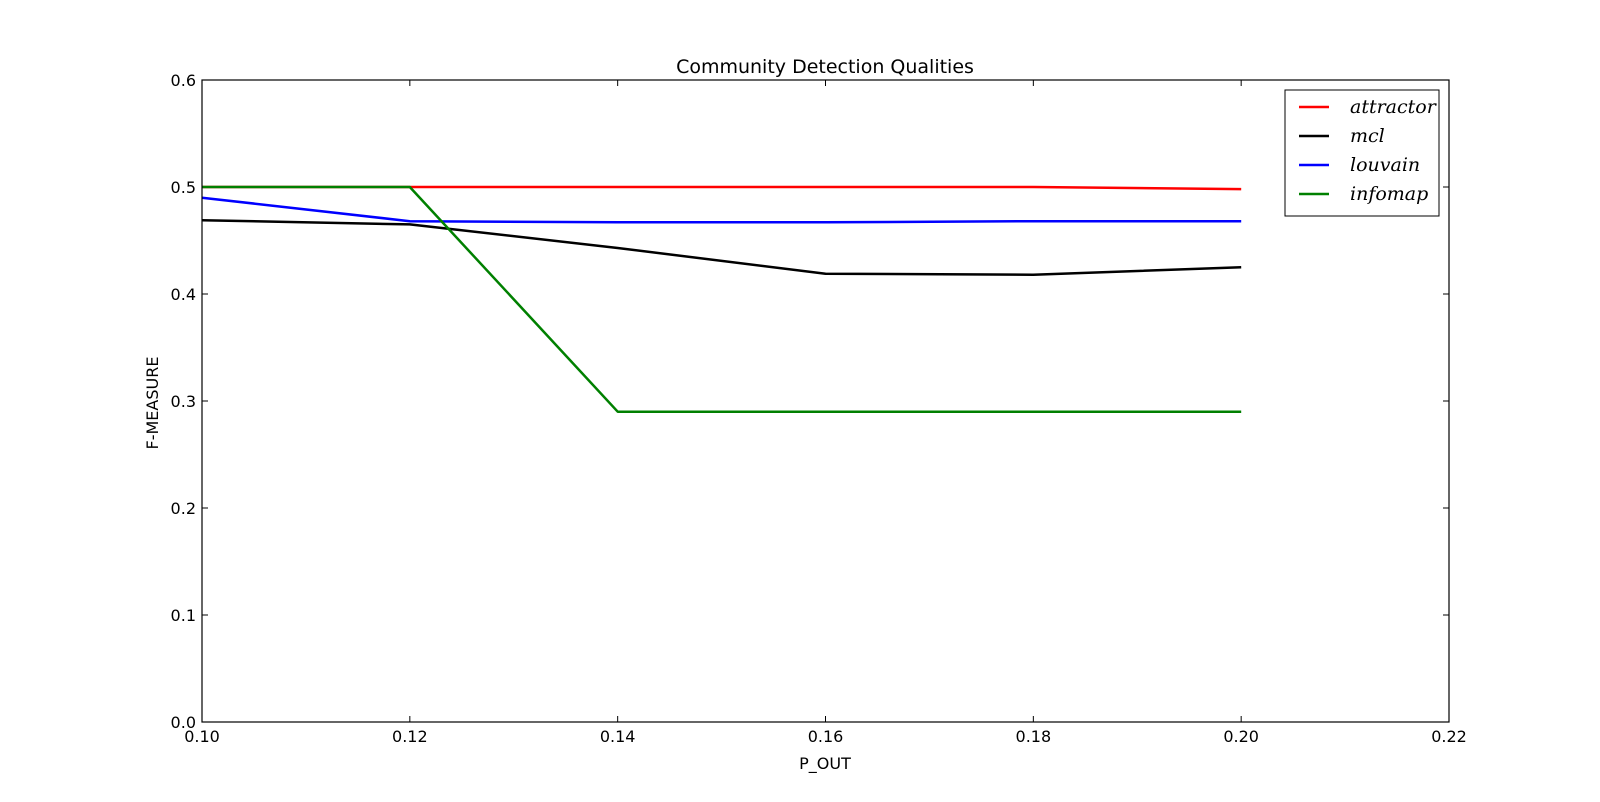 The image size is (1600, 802). What do you see at coordinates (721, 210) in the screenshot?
I see `series-line-louvain` at bounding box center [721, 210].